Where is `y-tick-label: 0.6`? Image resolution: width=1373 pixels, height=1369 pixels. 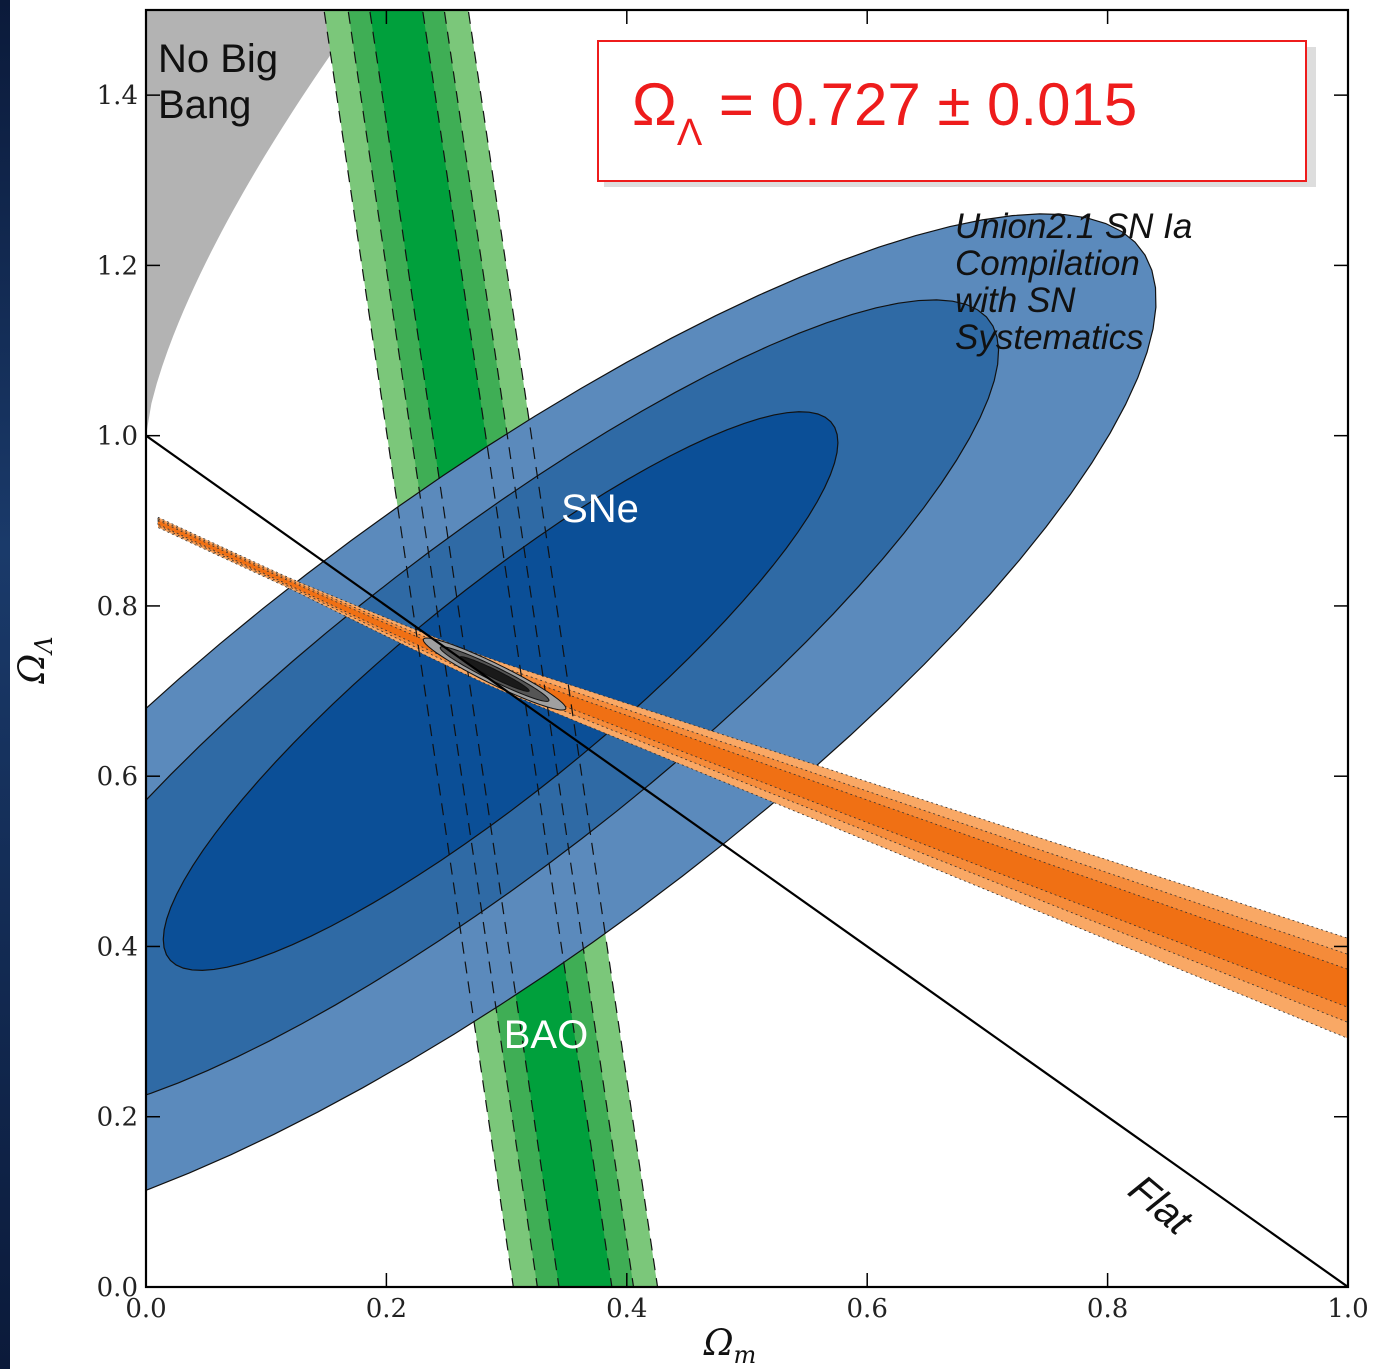 y-tick-label: 0.6 is located at coordinates (117, 777).